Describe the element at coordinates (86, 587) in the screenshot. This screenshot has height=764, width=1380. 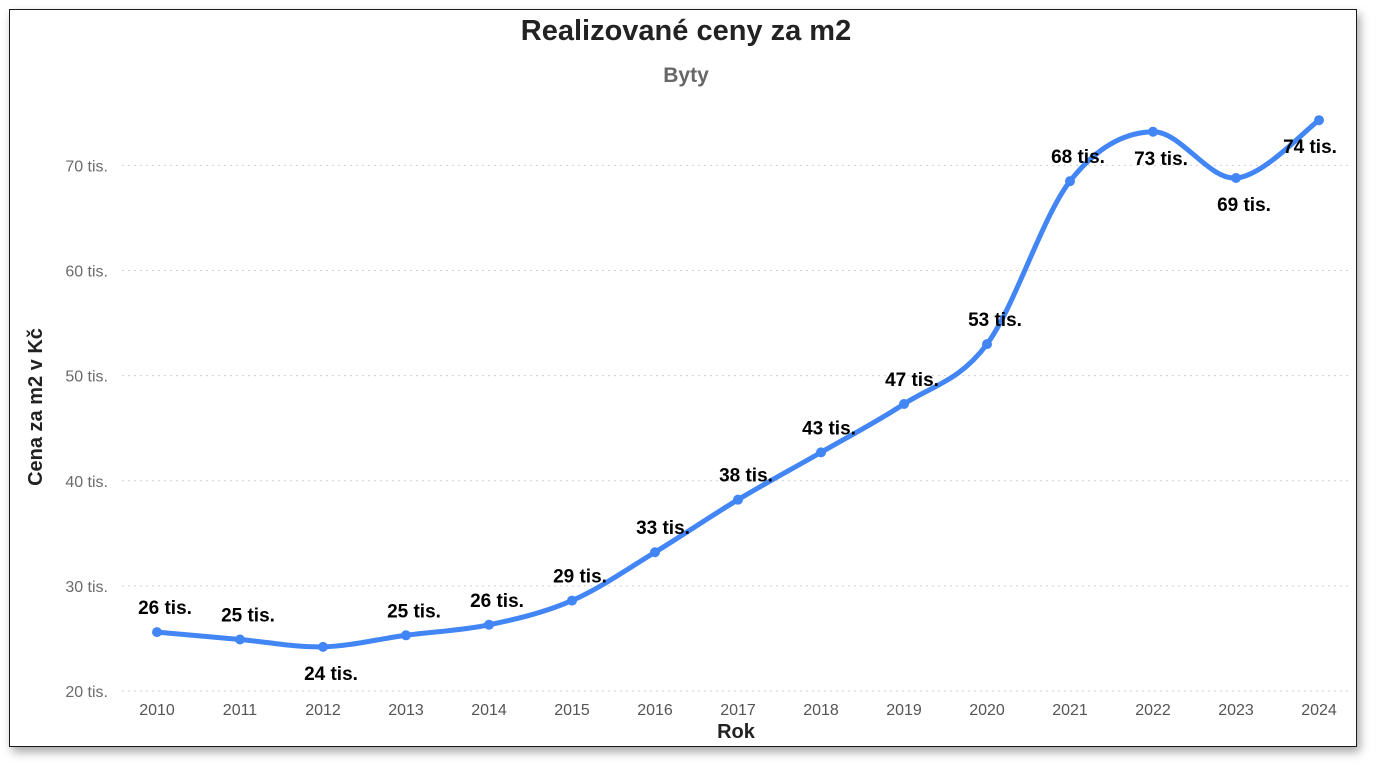
I see `y-tick-label: 30 tis.` at that location.